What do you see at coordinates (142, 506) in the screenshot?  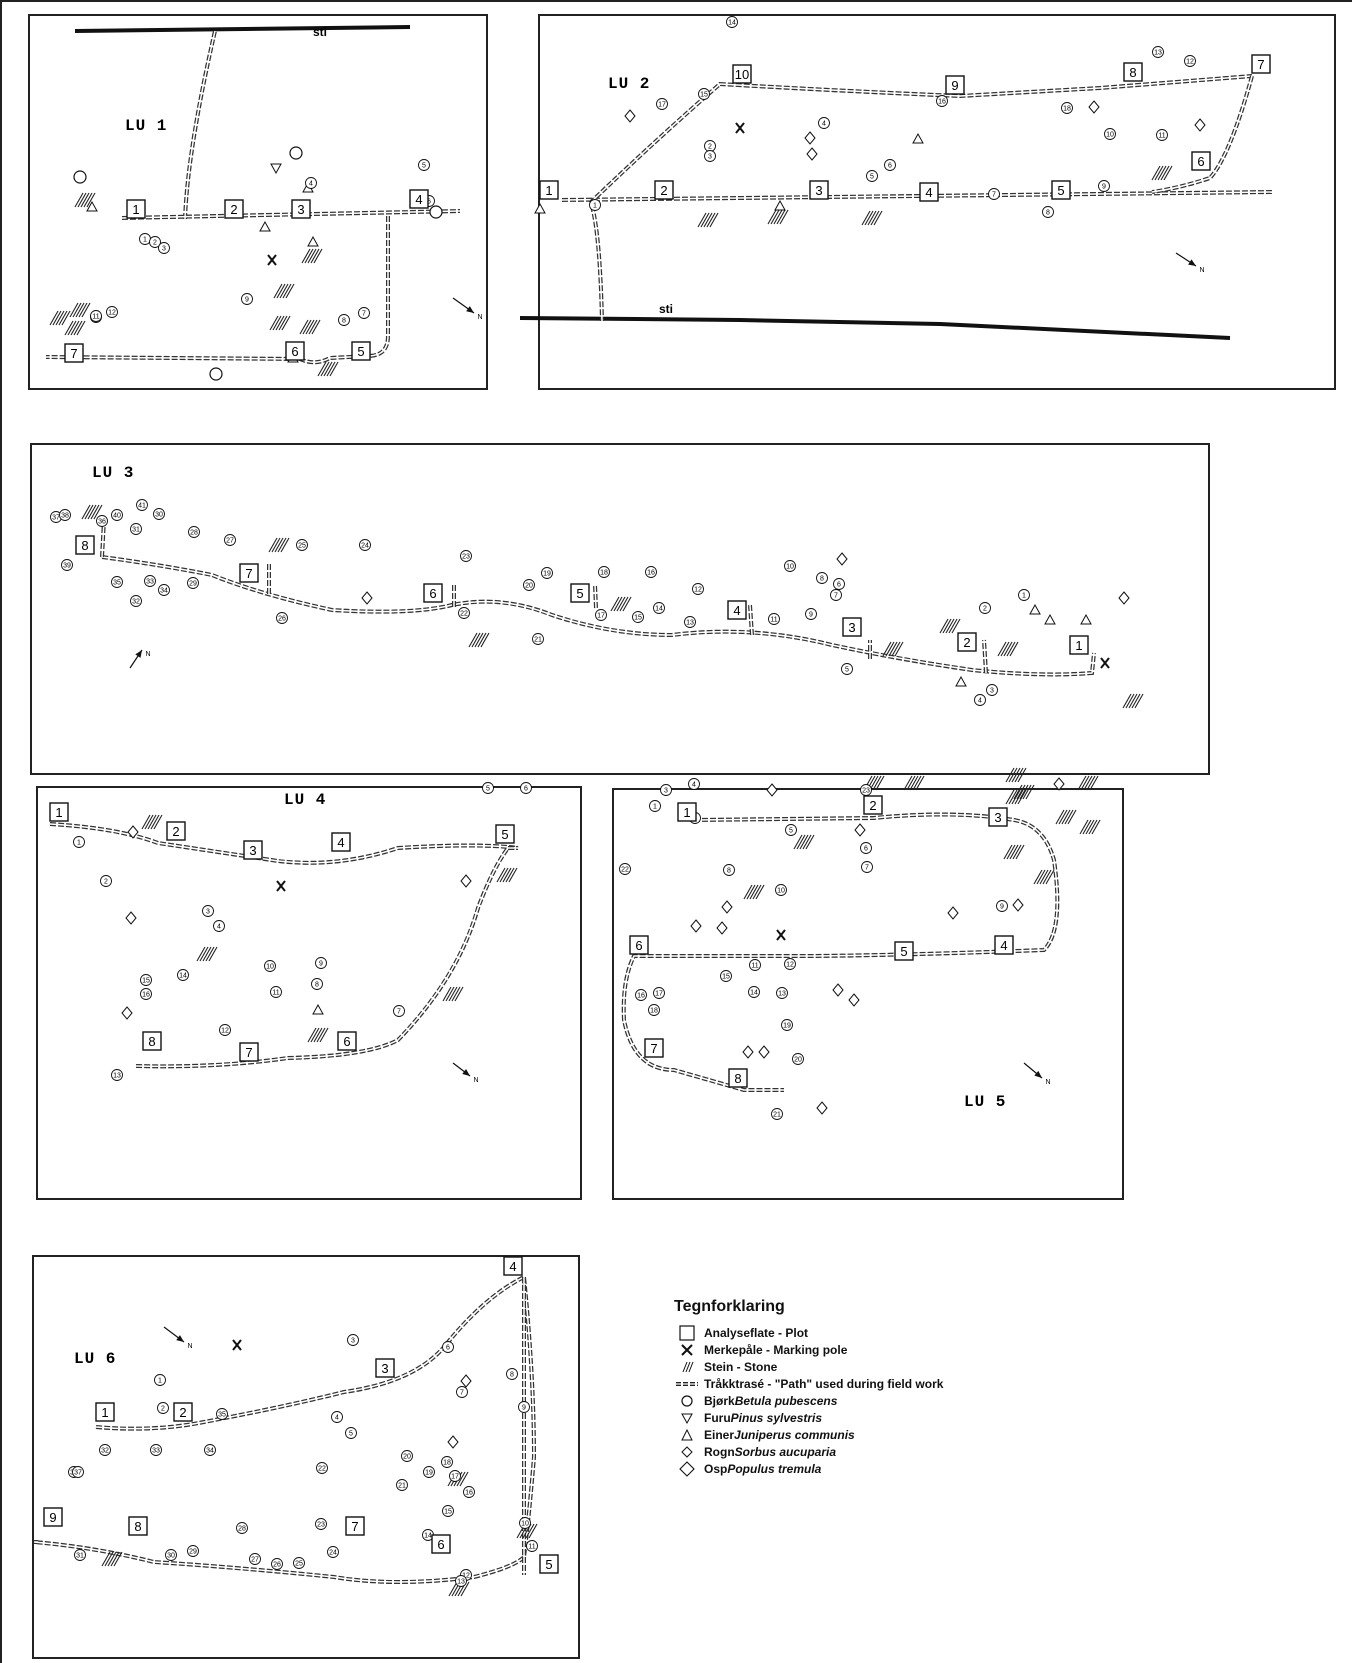 I see `tree-number: 41` at bounding box center [142, 506].